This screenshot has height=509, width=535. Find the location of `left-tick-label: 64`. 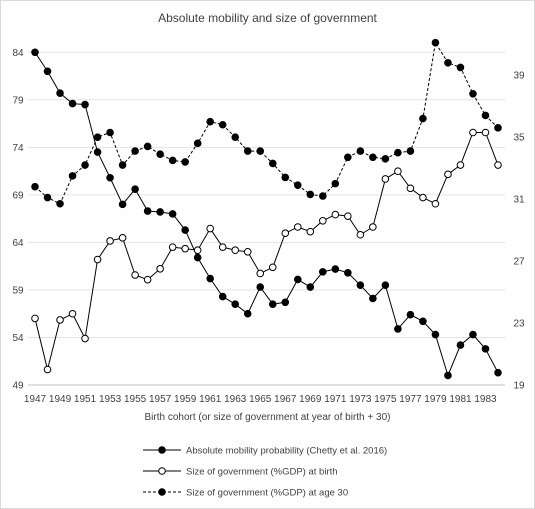

left-tick-label: 64 is located at coordinates (18, 243).